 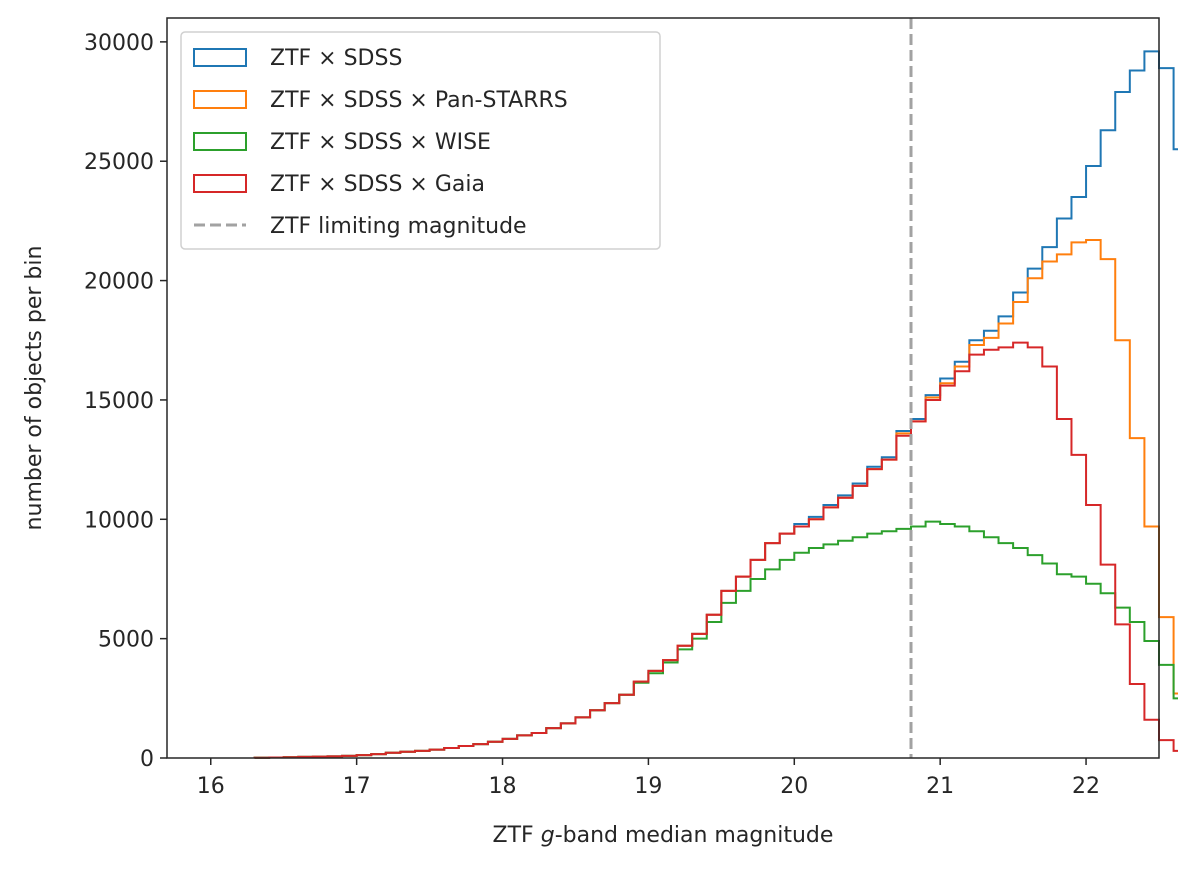 What do you see at coordinates (517, 835) in the screenshot?
I see `x-axis-label-part: ZTF` at bounding box center [517, 835].